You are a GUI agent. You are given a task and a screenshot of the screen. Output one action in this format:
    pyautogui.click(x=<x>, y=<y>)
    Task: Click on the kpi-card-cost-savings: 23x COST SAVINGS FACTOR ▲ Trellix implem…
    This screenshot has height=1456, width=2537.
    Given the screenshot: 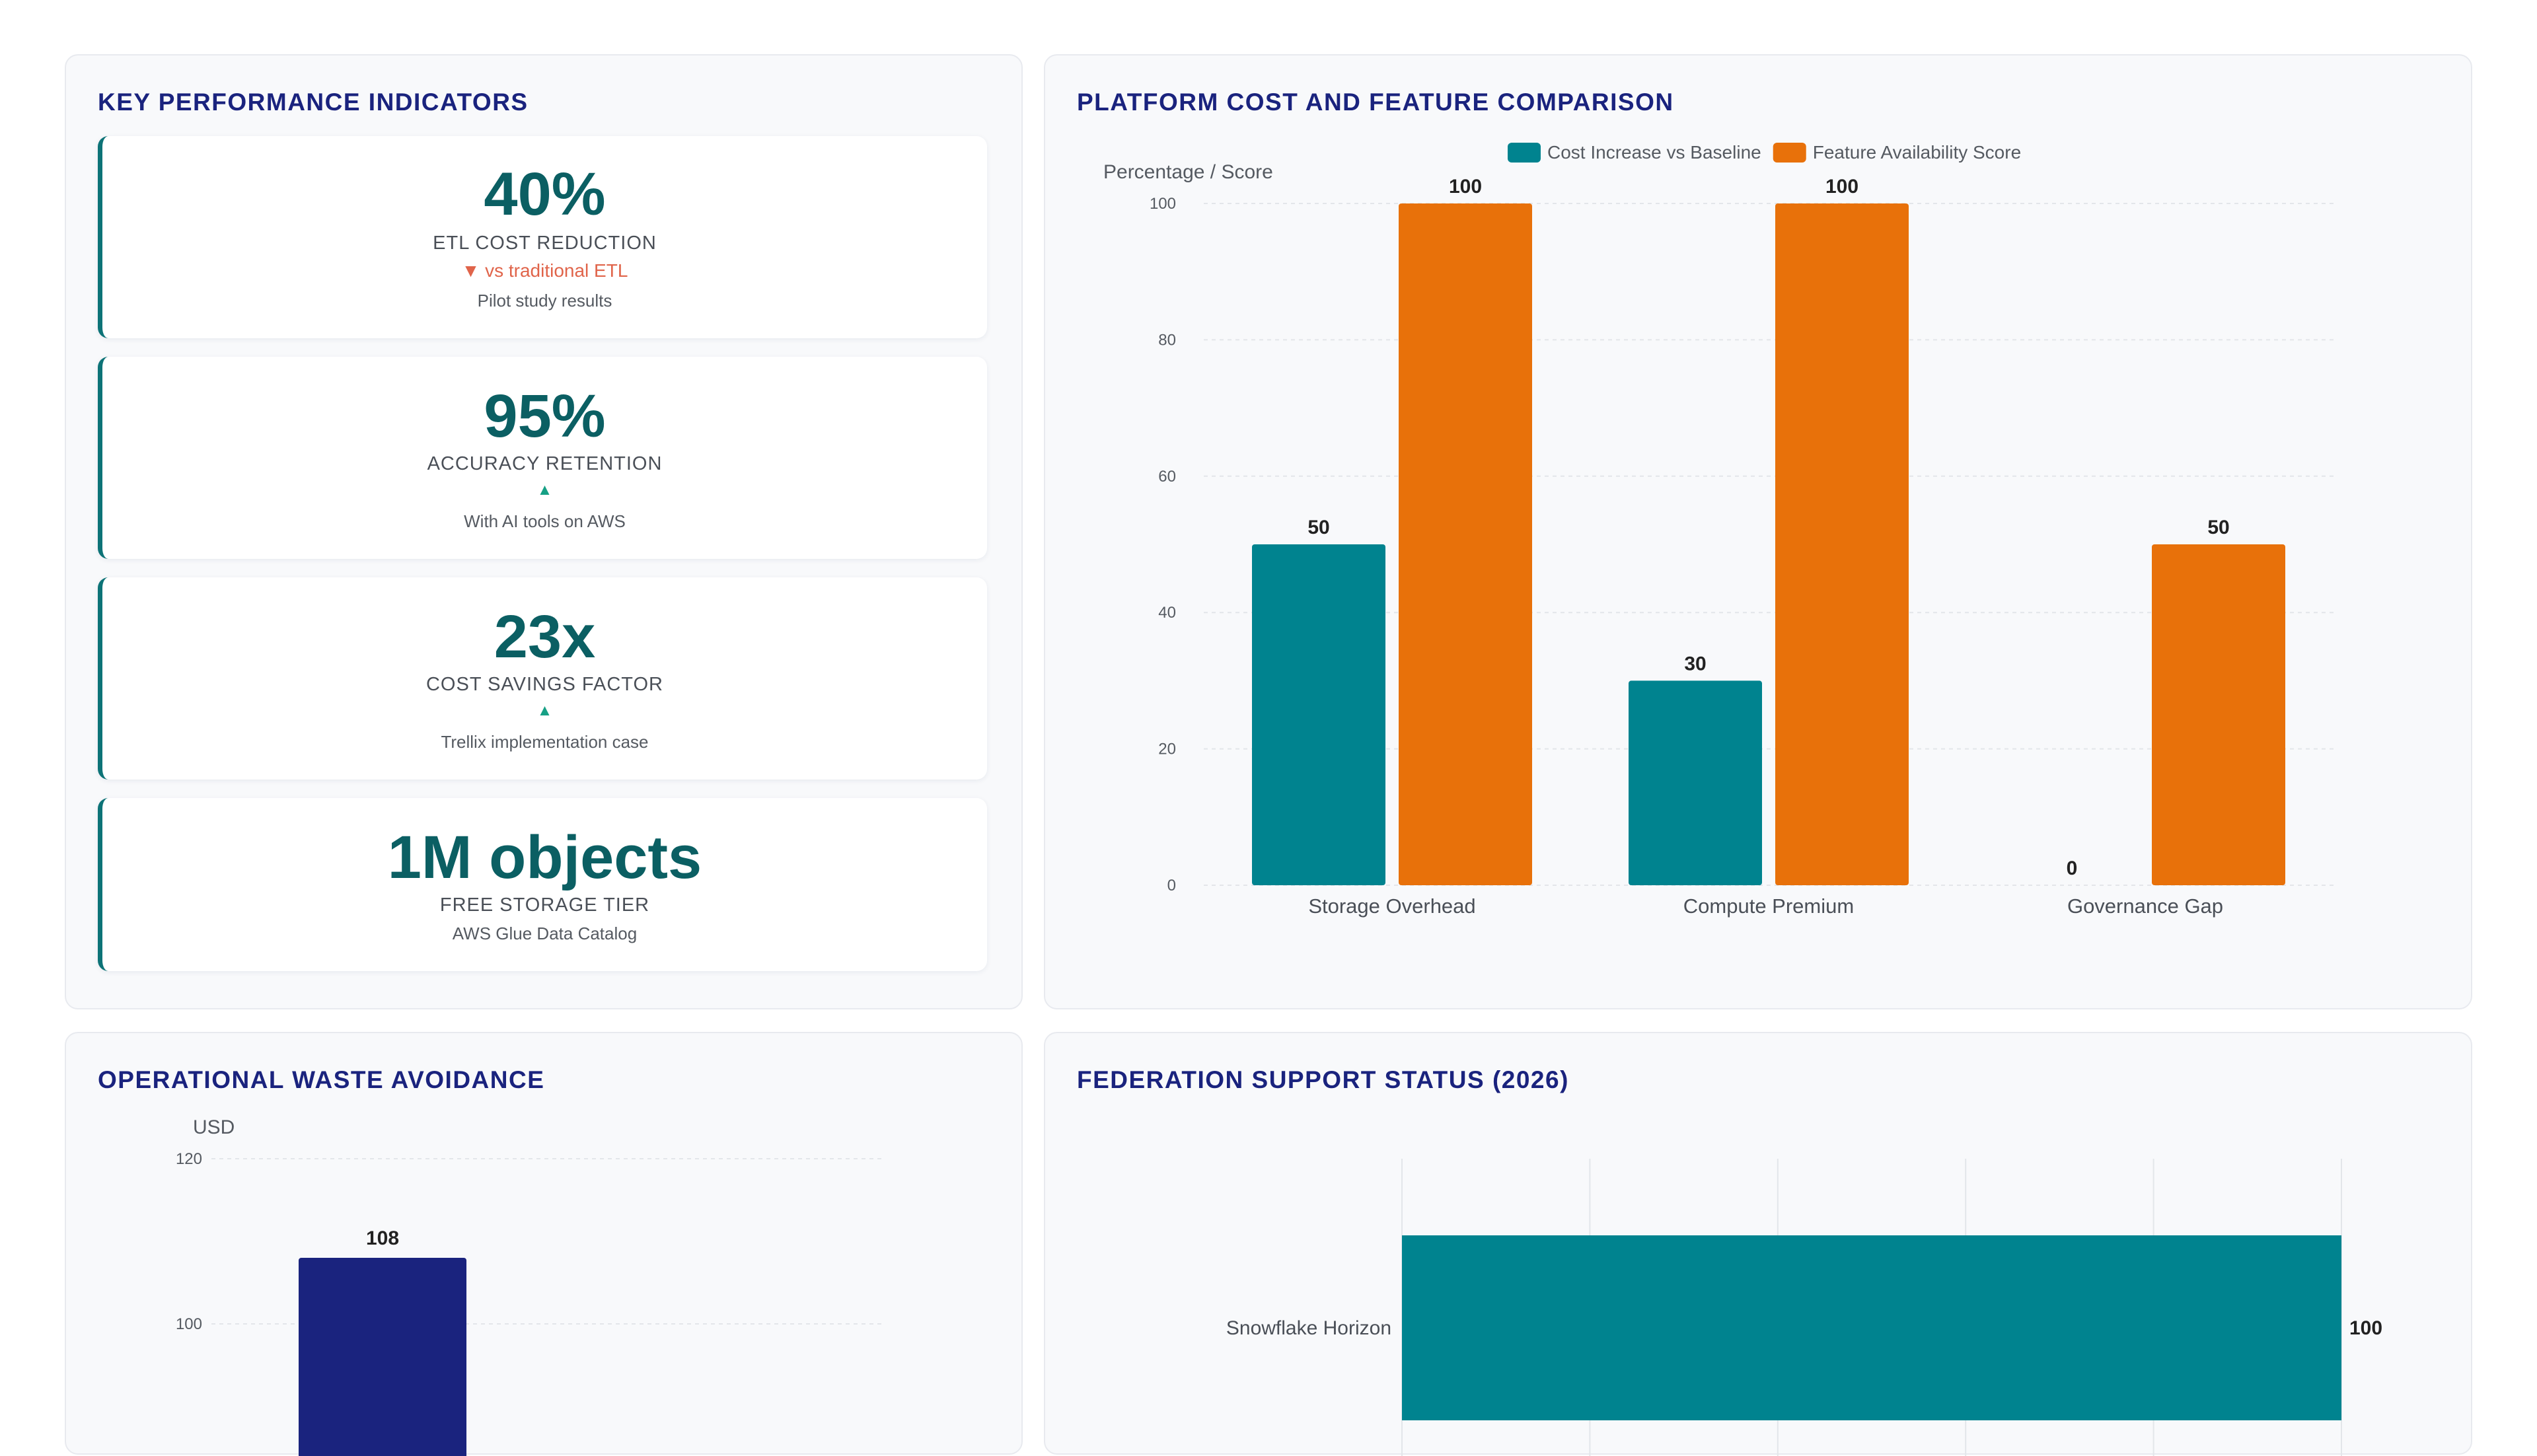 What is the action you would take?
    pyautogui.click(x=542, y=678)
    